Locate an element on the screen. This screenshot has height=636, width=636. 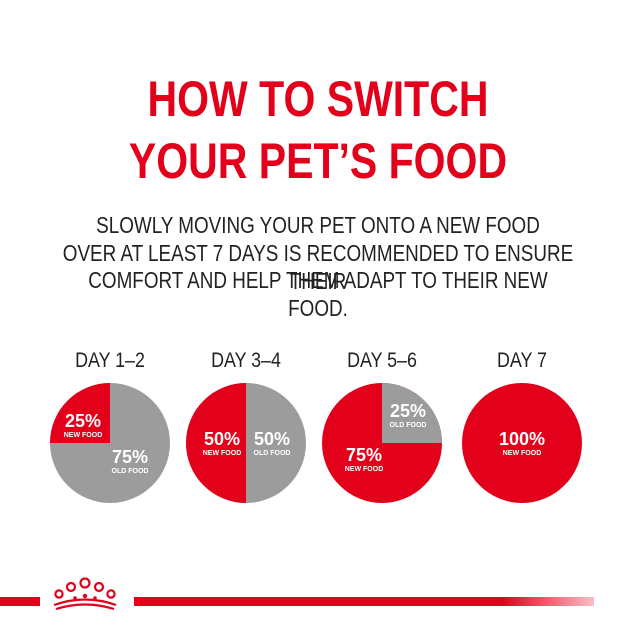
day-5-6-label: DAY 5–6 is located at coordinates (382, 360).